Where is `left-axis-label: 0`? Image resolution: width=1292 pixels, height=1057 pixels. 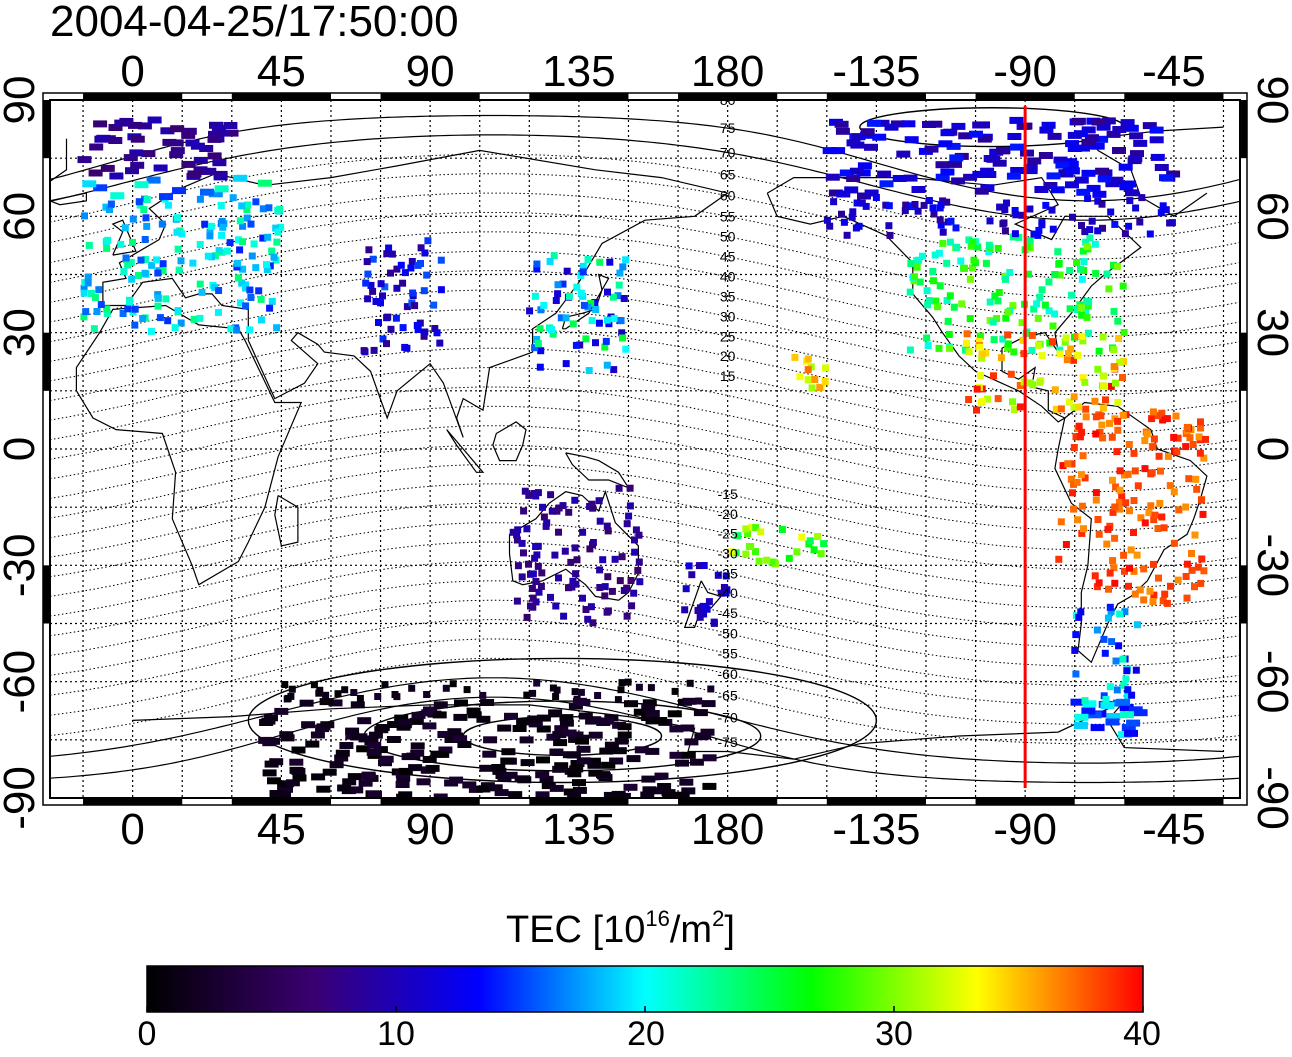 left-axis-label: 0 is located at coordinates (22, 449).